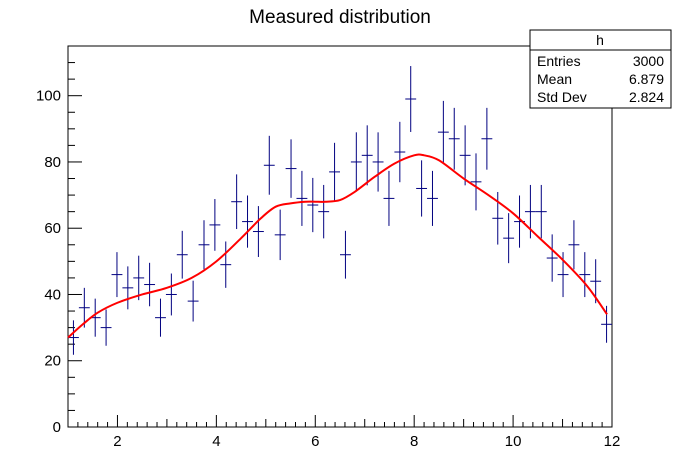 Image resolution: width=680 pixels, height=475 pixels. Describe the element at coordinates (52, 228) in the screenshot. I see `y-tick-label: 60` at that location.